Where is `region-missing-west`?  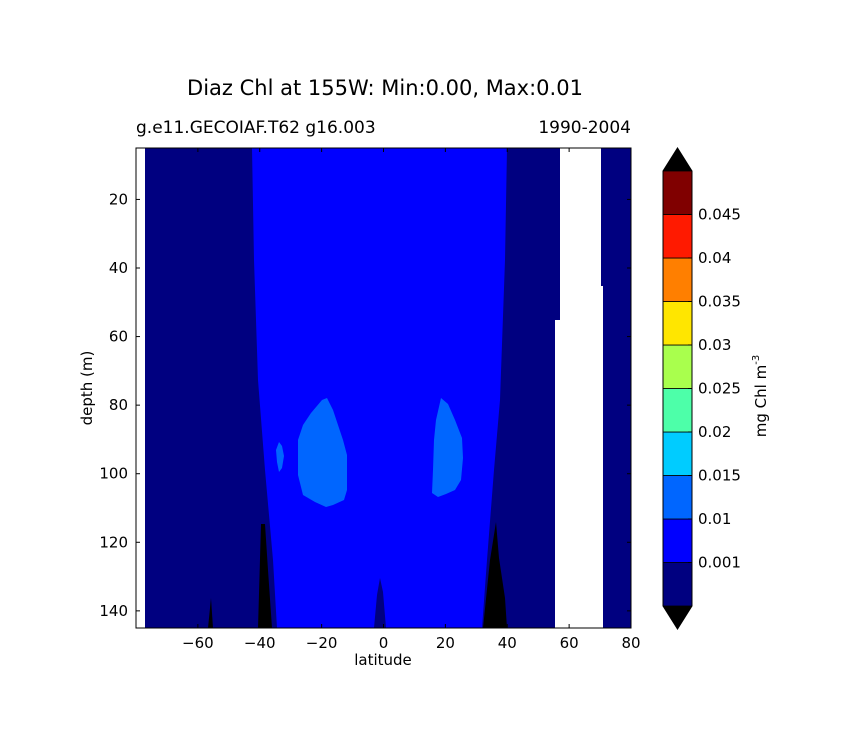
region-missing-west is located at coordinates (140, 388).